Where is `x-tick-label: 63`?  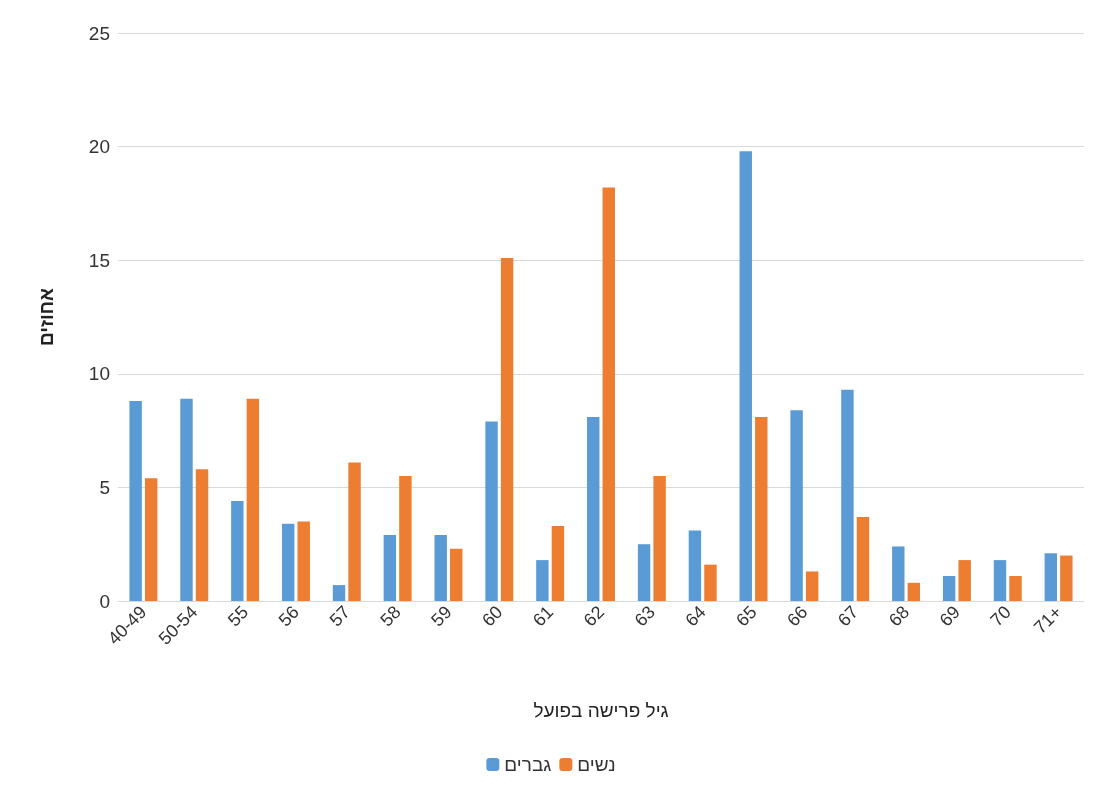
x-tick-label: 63 is located at coordinates (644, 616).